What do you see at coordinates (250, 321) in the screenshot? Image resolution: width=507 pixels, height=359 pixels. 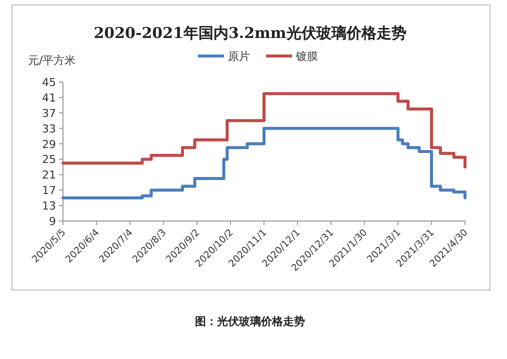 I see `text: 图：光伏玻璃价格走势` at bounding box center [250, 321].